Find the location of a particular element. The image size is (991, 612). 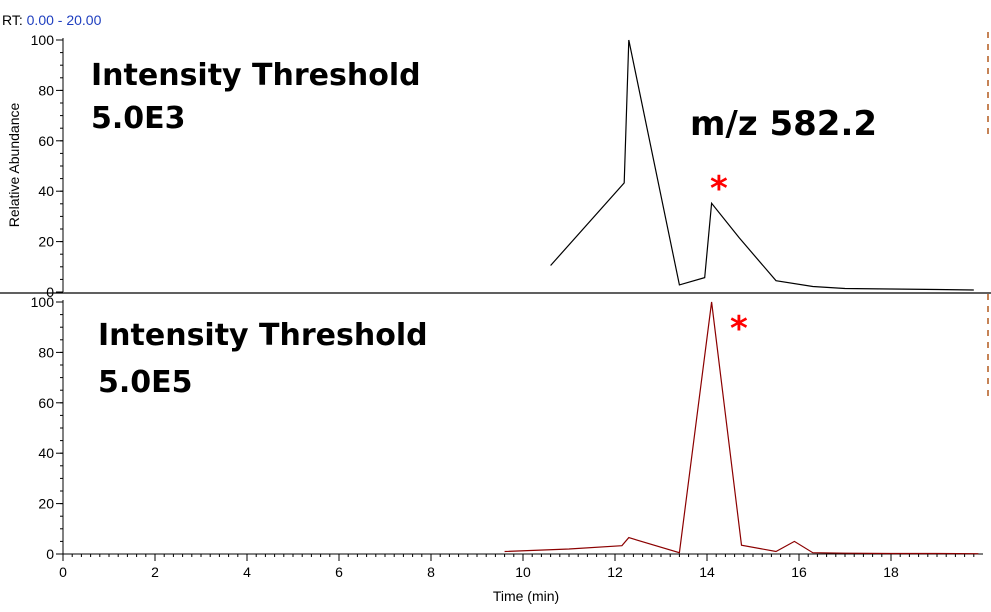

x-tick-label: 18 is located at coordinates (891, 572).